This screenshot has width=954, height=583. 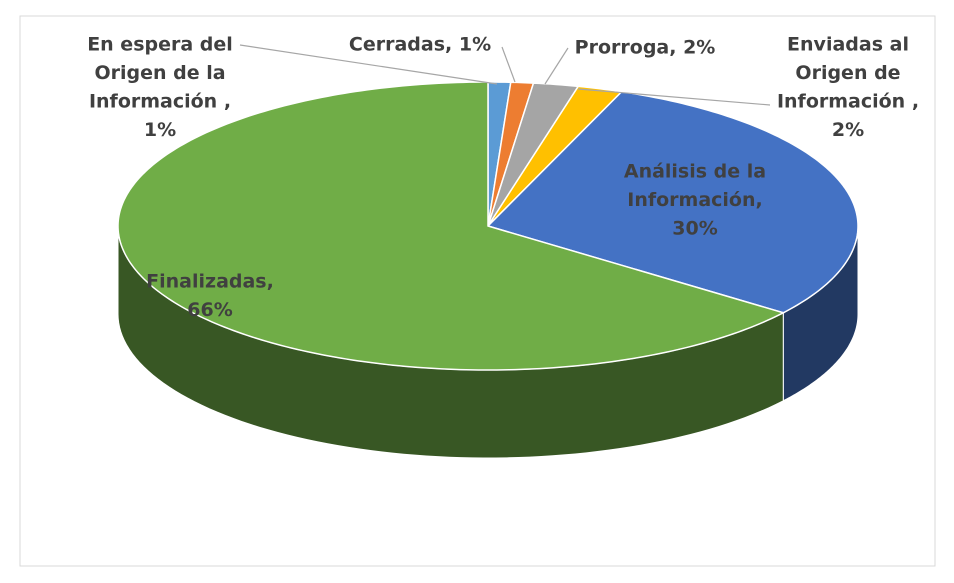 What do you see at coordinates (209, 310) in the screenshot?
I see `data-label: 66%` at bounding box center [209, 310].